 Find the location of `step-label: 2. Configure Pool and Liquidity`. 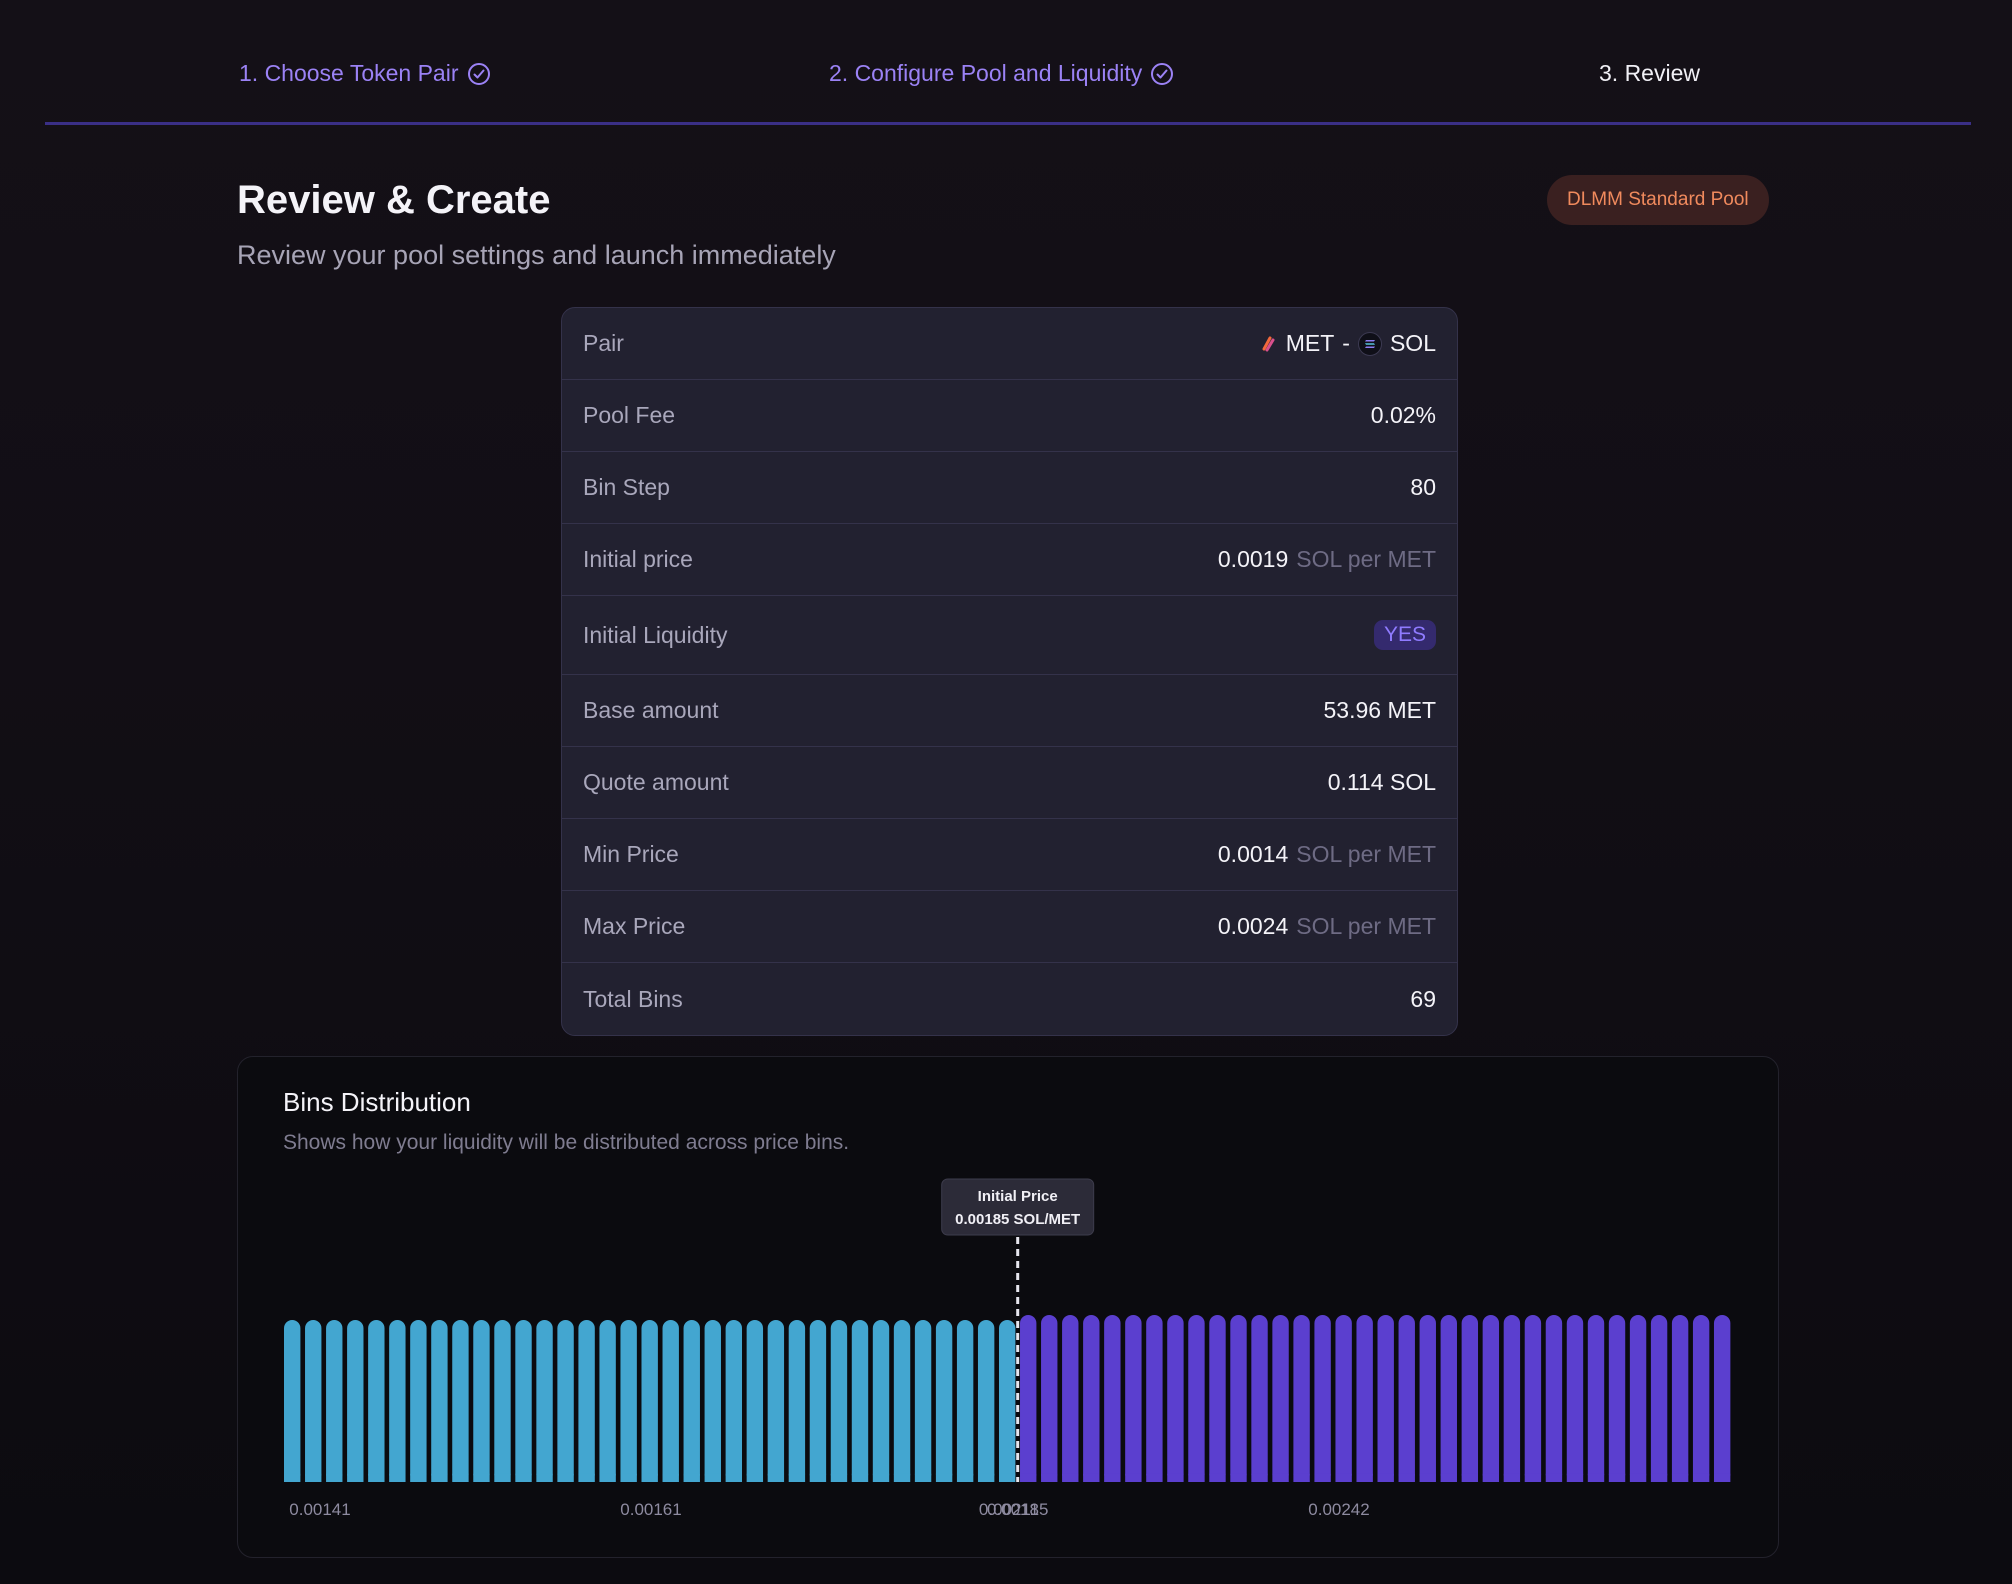

step-label: 2. Configure Pool and Liquidity is located at coordinates (986, 73).